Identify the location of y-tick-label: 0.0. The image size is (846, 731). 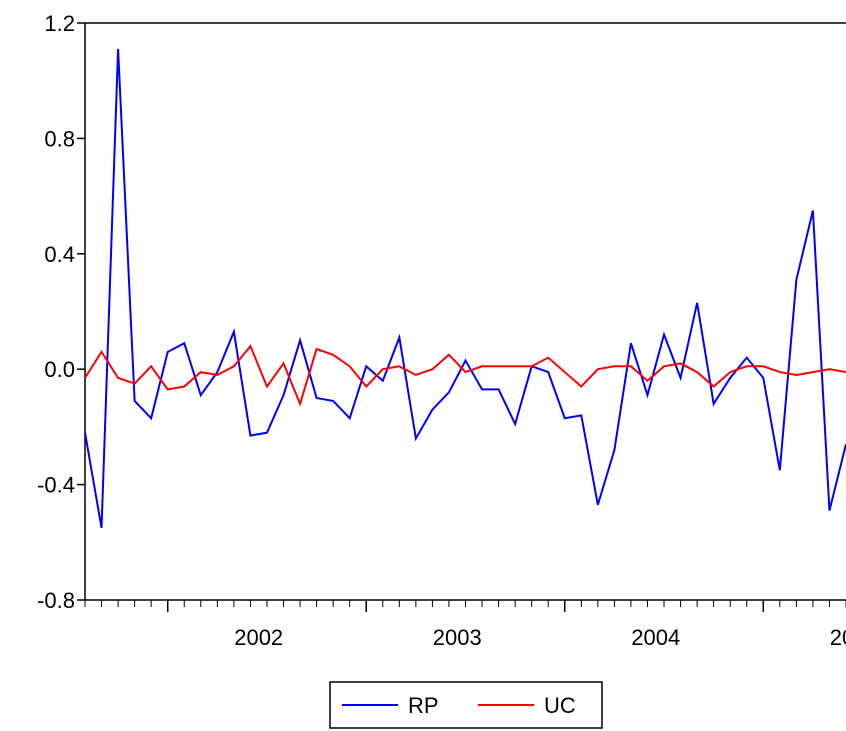
(59, 369).